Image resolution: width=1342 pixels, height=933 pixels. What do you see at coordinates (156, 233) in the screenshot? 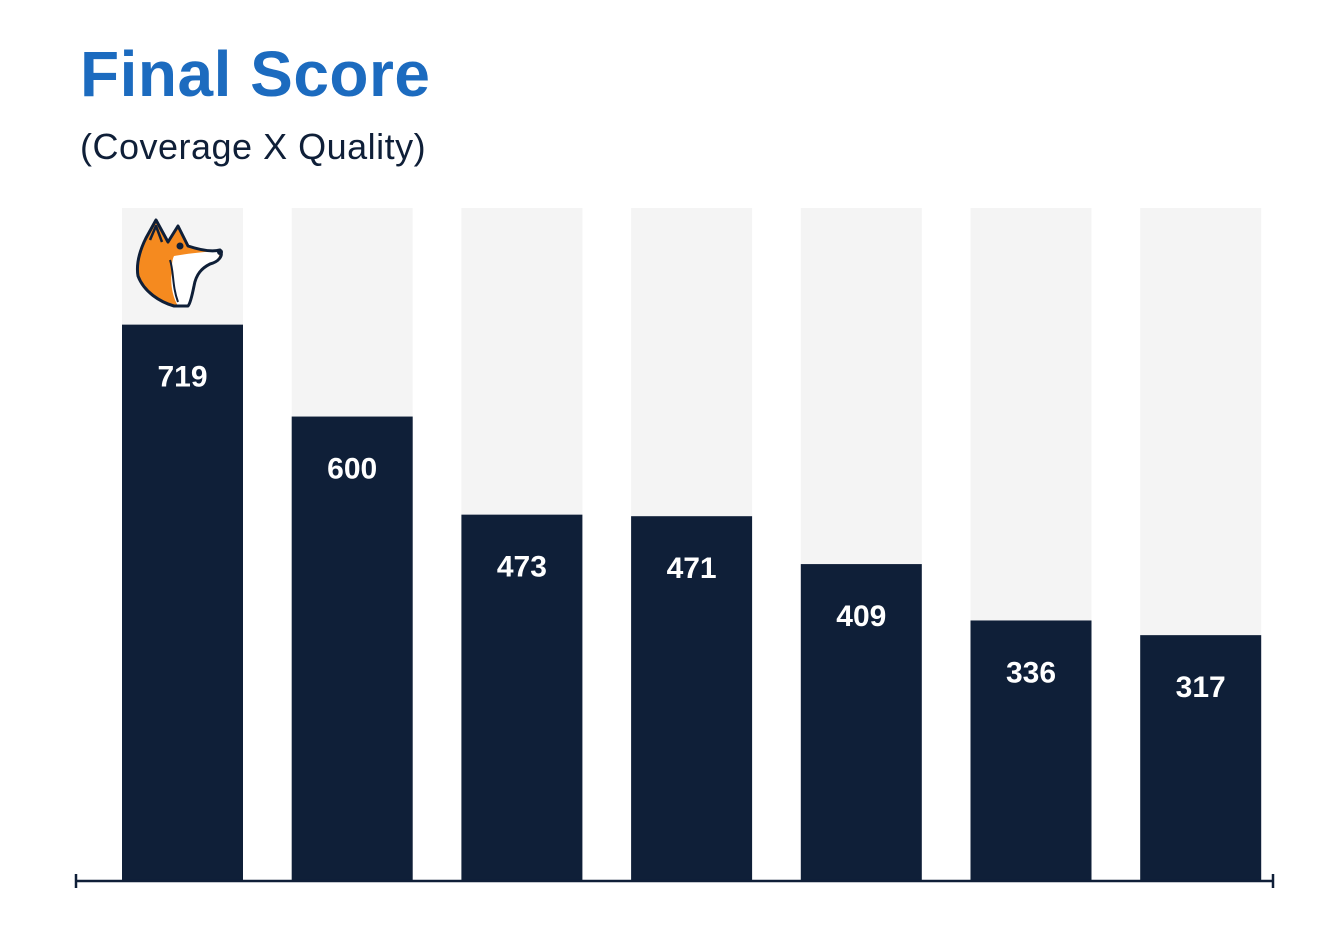
I see `fox-ear` at bounding box center [156, 233].